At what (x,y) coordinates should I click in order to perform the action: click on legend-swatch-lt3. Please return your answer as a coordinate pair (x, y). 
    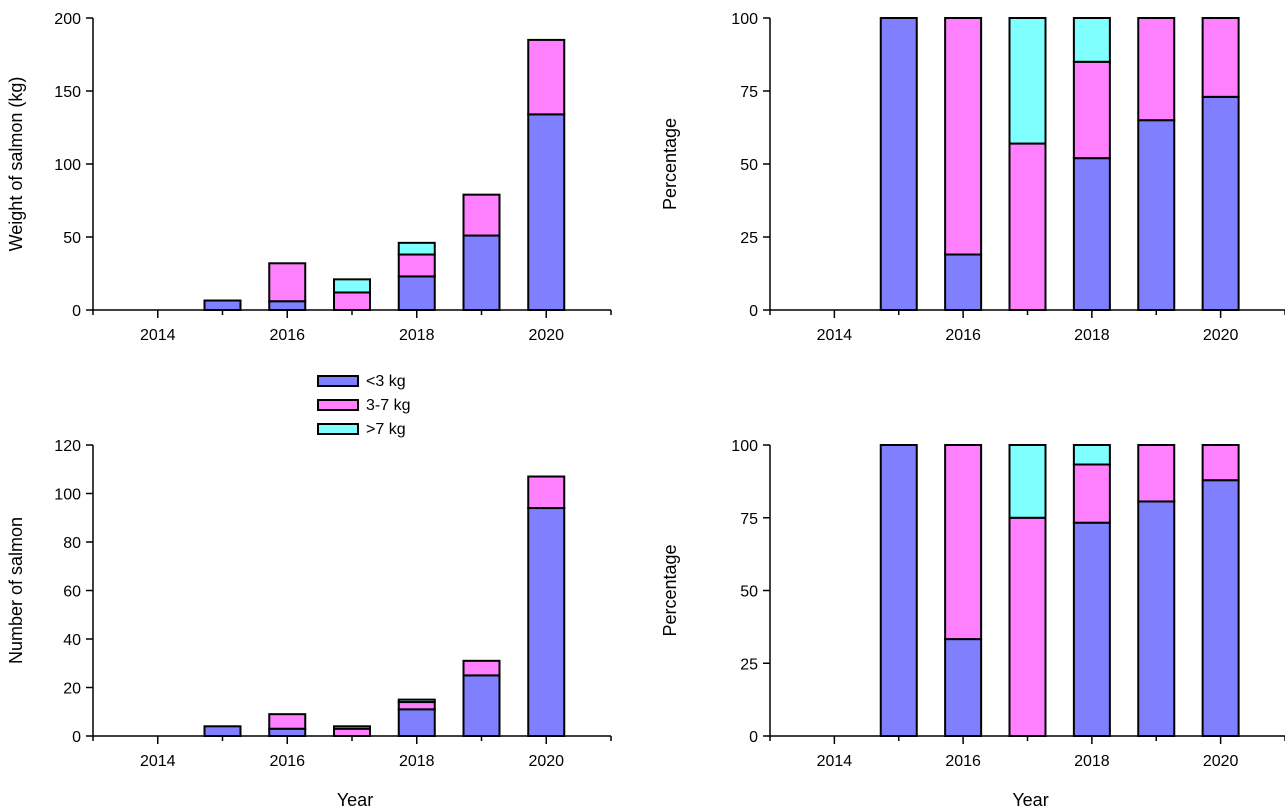
    Looking at the image, I should click on (338, 381).